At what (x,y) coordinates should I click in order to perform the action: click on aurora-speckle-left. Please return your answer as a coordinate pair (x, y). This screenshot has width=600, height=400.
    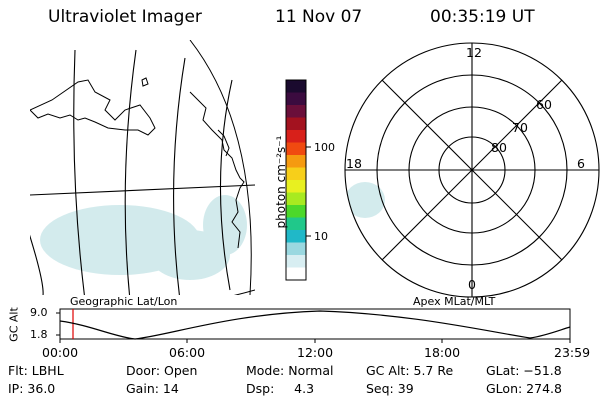
    Looking at the image, I should click on (143, 237).